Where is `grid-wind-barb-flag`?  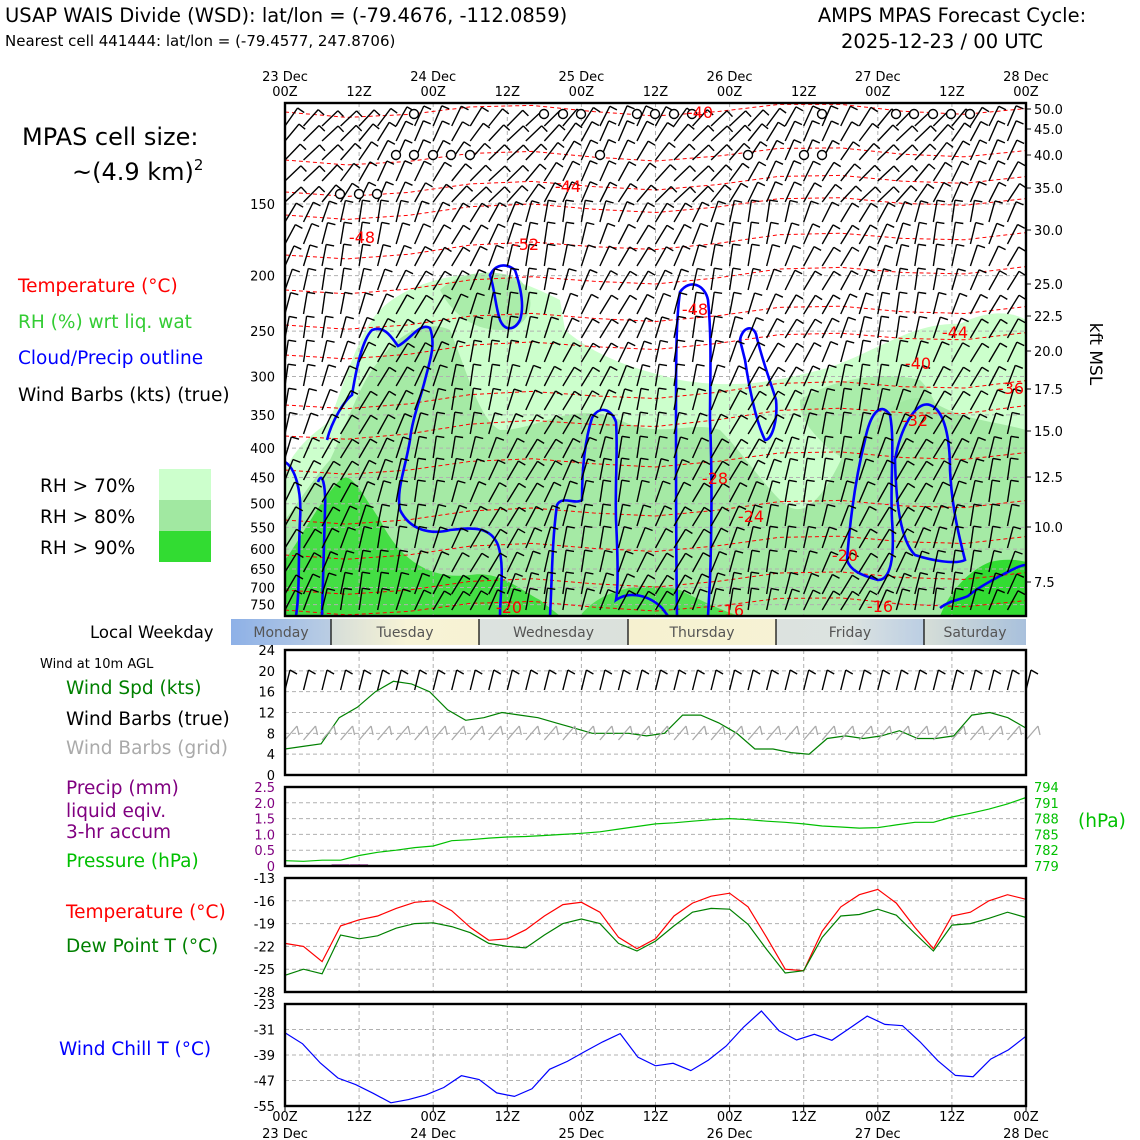
grid-wind-barb-flag is located at coordinates (409, 730).